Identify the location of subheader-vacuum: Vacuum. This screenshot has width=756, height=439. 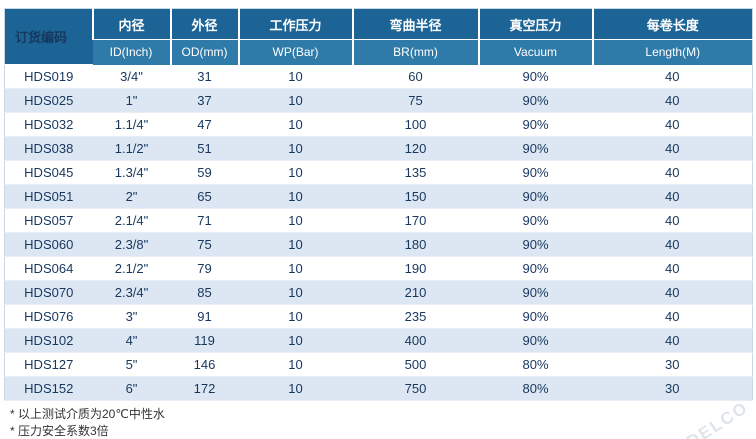
(535, 52).